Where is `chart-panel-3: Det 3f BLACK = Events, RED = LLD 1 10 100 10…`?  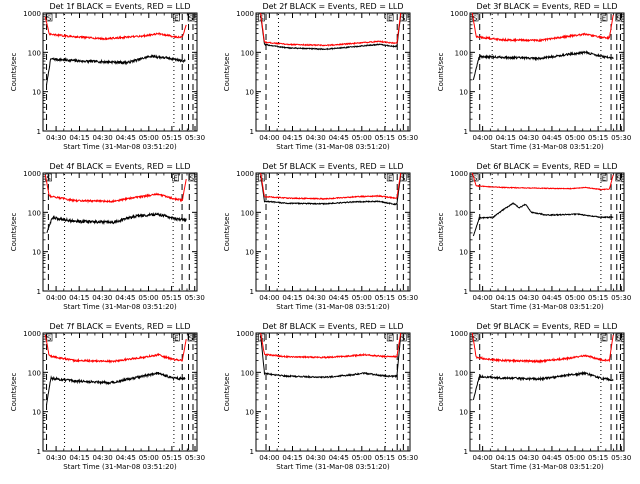
chart-panel-3: Det 3f BLACK = Events, RED = LLD 1 10 100 10… is located at coordinates (534, 76).